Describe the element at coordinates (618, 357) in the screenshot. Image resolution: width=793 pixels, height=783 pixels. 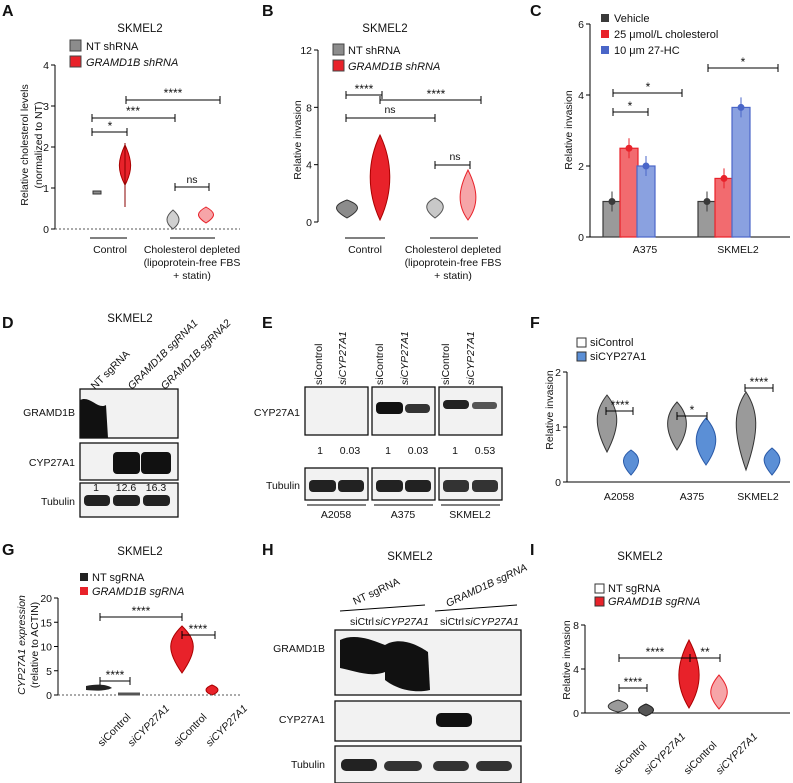
I see `legend-f1: siCYP27A1` at that location.